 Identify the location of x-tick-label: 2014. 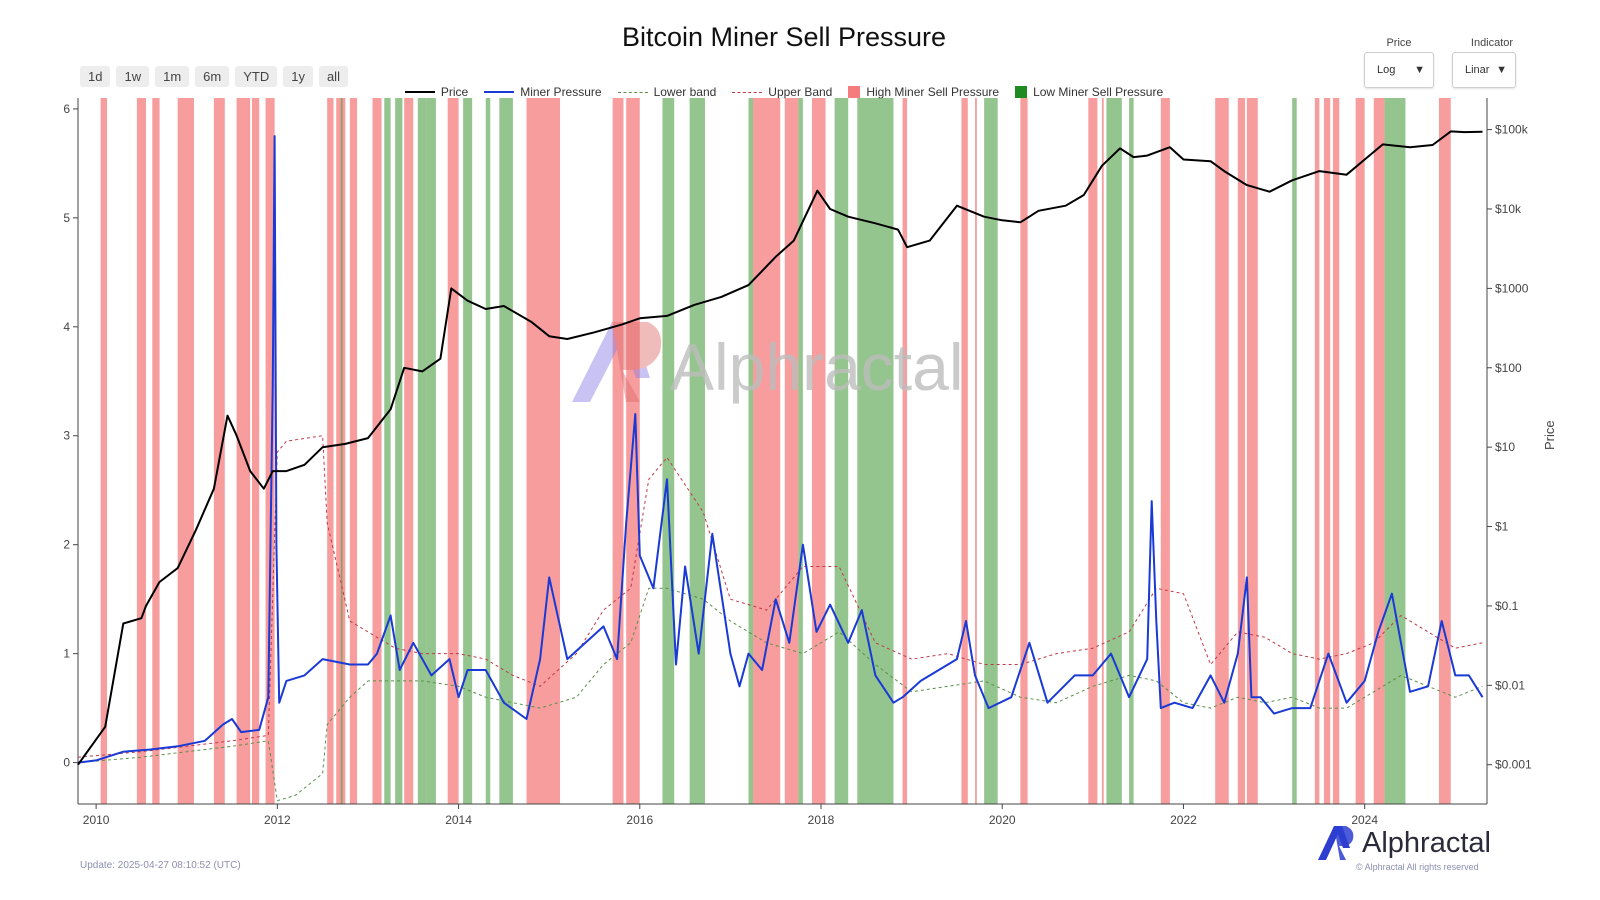
(458, 820).